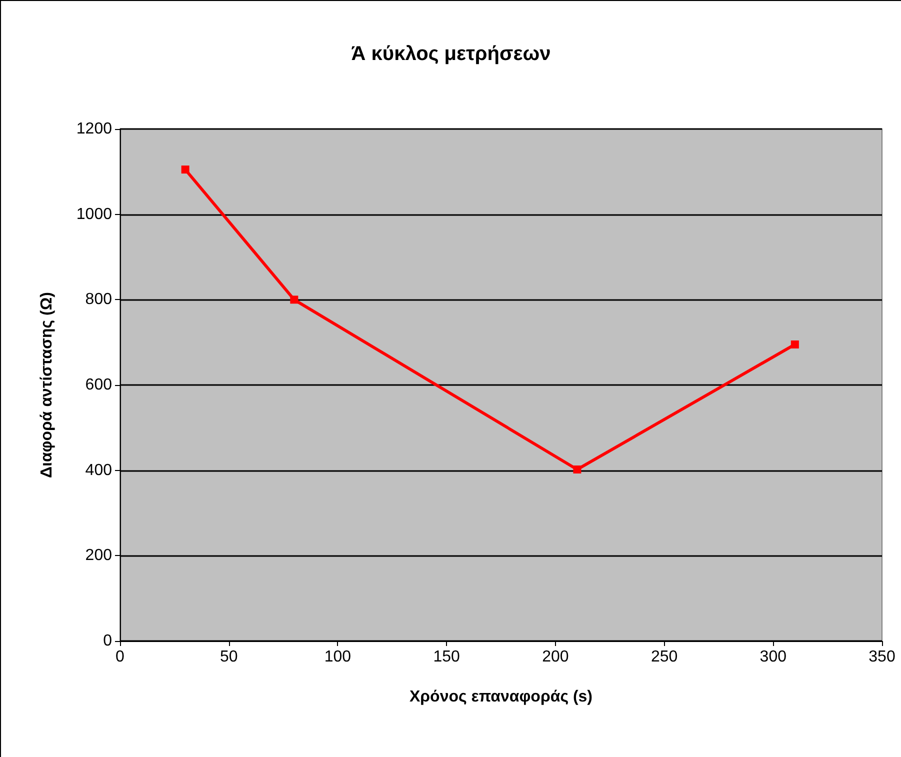  Describe the element at coordinates (94, 214) in the screenshot. I see `y-tick-label: 1000` at that location.